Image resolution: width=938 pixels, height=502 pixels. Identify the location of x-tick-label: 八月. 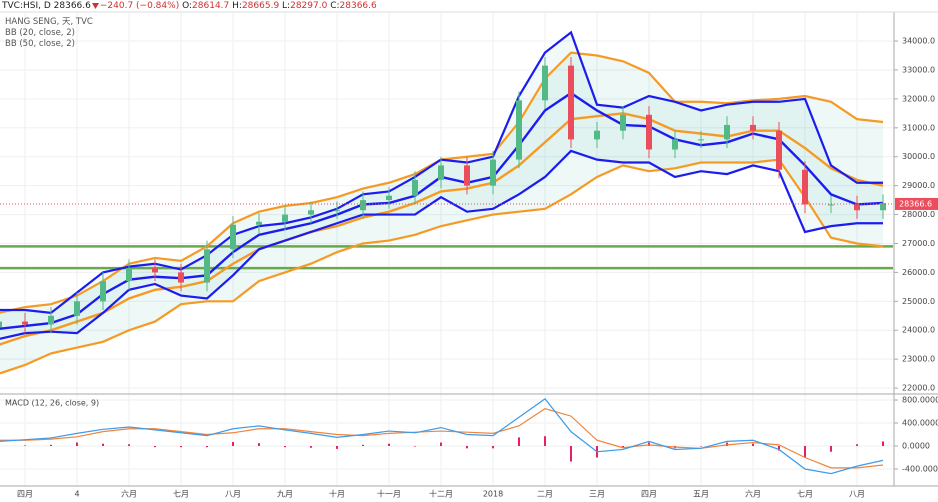
(857, 494).